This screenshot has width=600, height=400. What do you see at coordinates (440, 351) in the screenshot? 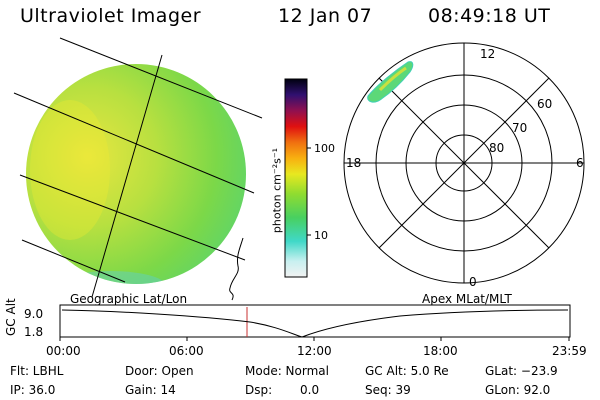
I see `time-tick-1800: 18:00` at bounding box center [440, 351].